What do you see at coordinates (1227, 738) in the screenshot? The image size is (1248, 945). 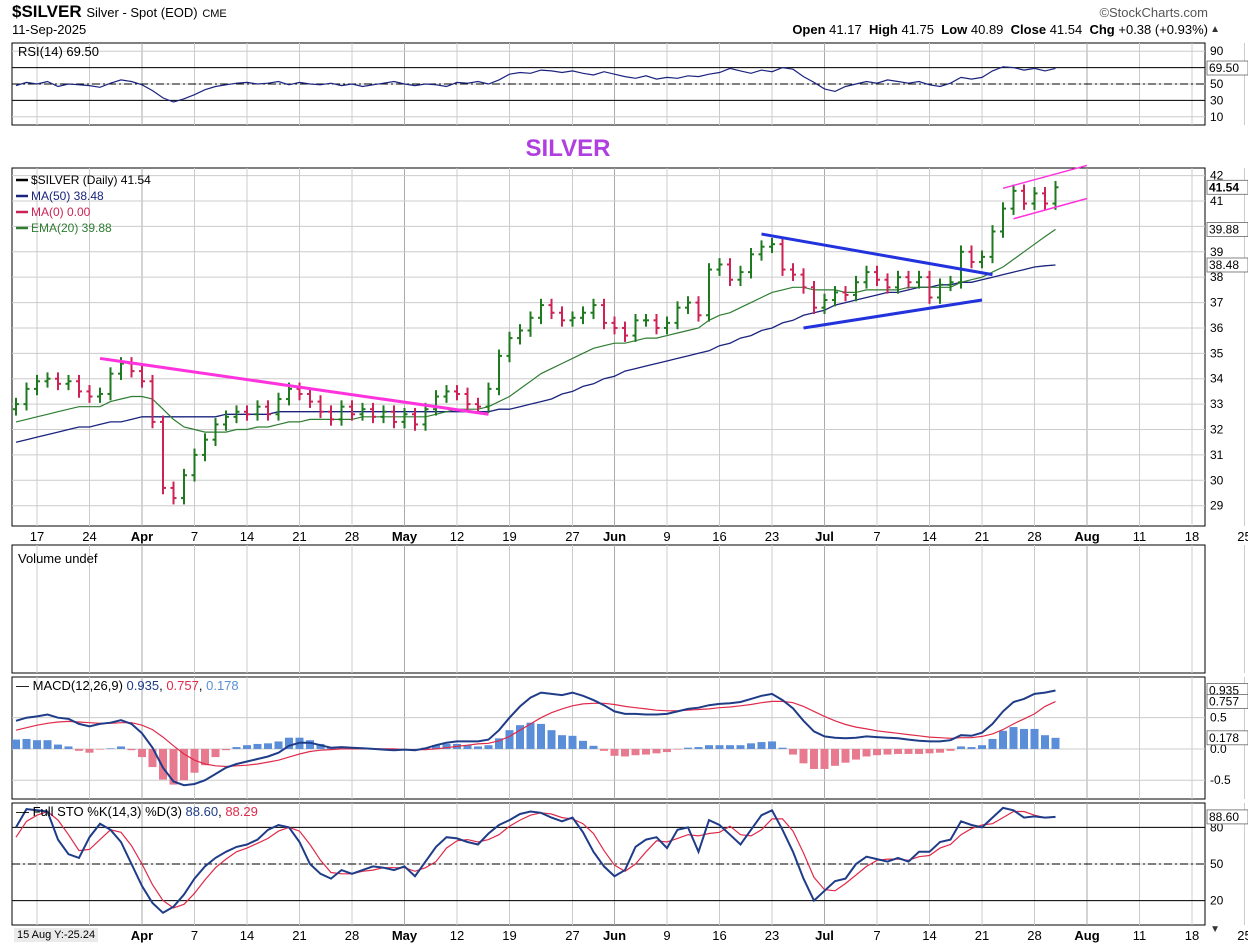 I see `hist-last-value-box` at bounding box center [1227, 738].